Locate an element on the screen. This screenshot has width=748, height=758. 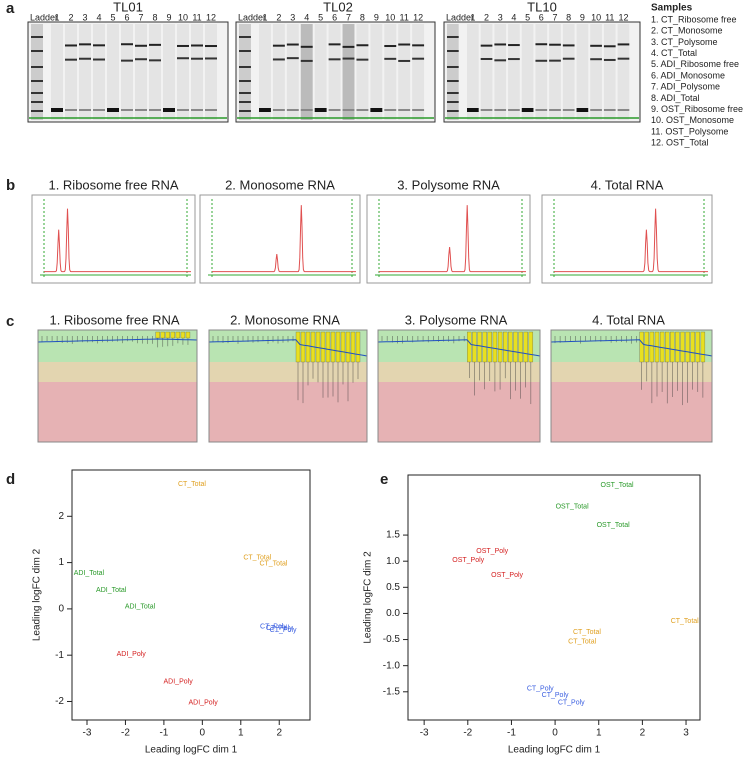
lane-label: 11 is located at coordinates (196, 17).